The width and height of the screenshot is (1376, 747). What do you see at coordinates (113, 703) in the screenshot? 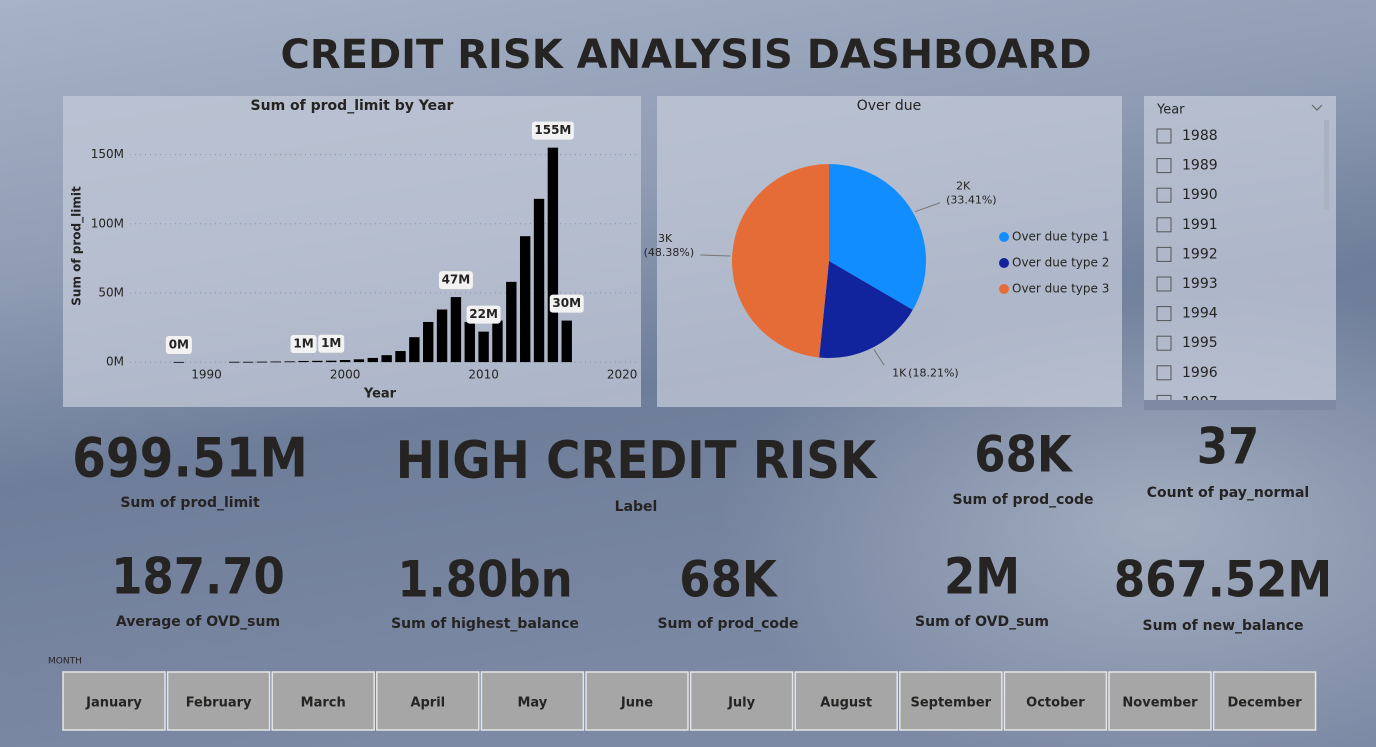
I see `month-button-label: January` at bounding box center [113, 703].